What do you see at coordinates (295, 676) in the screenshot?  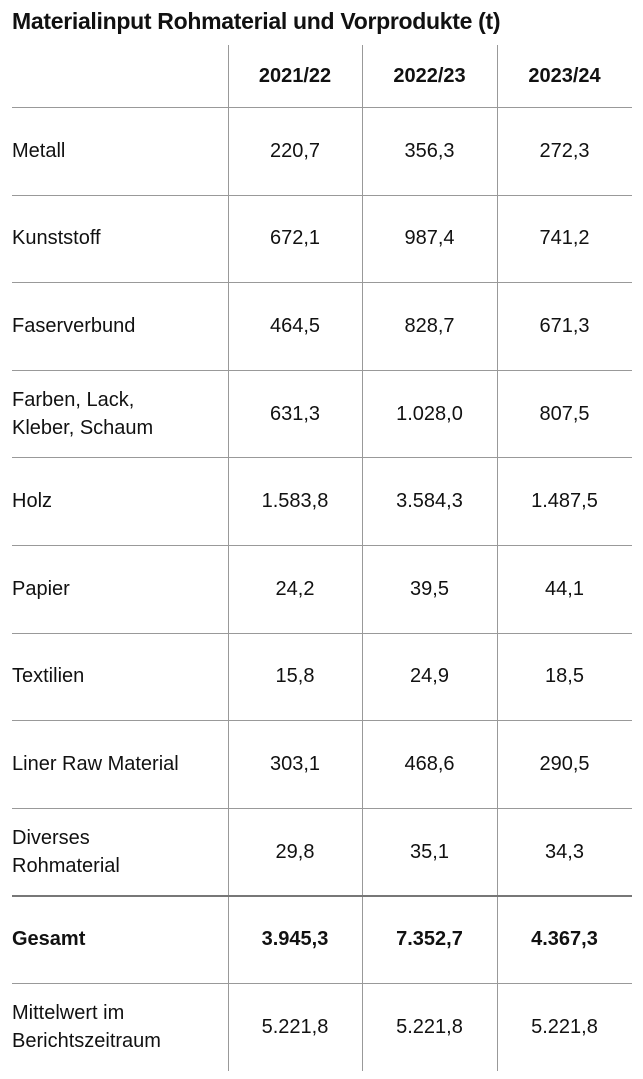 I see `value-cell: 15,8` at bounding box center [295, 676].